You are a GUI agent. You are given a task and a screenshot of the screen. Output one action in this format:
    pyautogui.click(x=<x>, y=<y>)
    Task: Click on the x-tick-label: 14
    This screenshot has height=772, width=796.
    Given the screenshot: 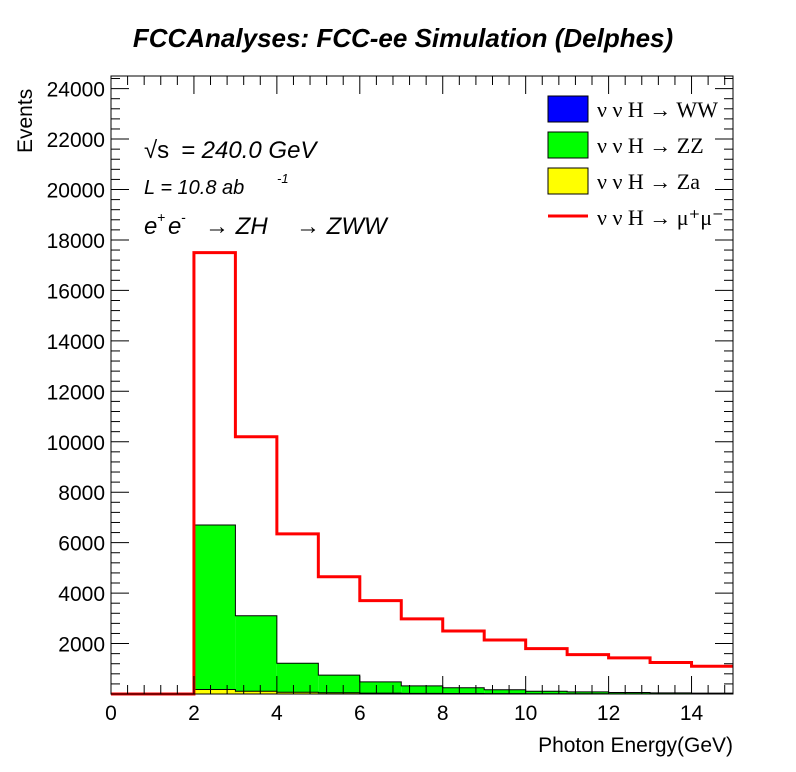 What is the action you would take?
    pyautogui.click(x=692, y=713)
    